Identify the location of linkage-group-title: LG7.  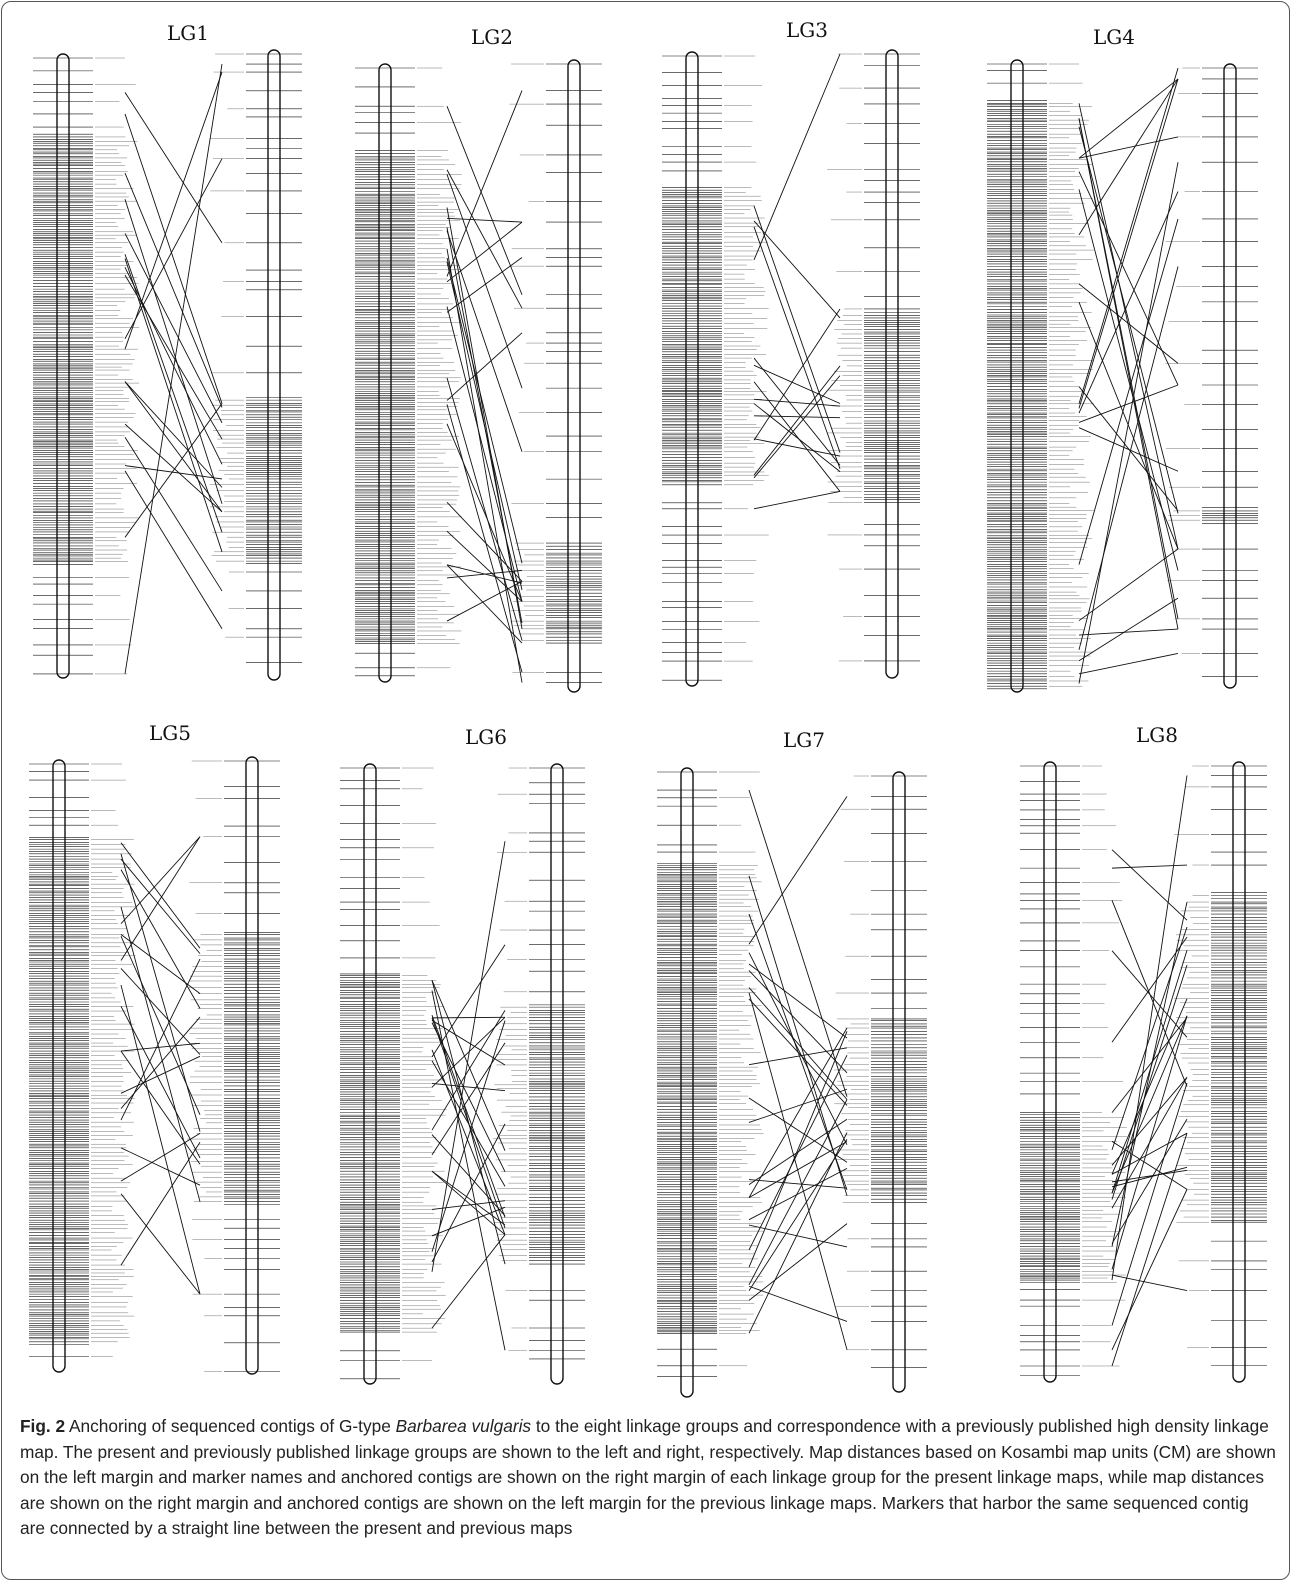
(804, 740).